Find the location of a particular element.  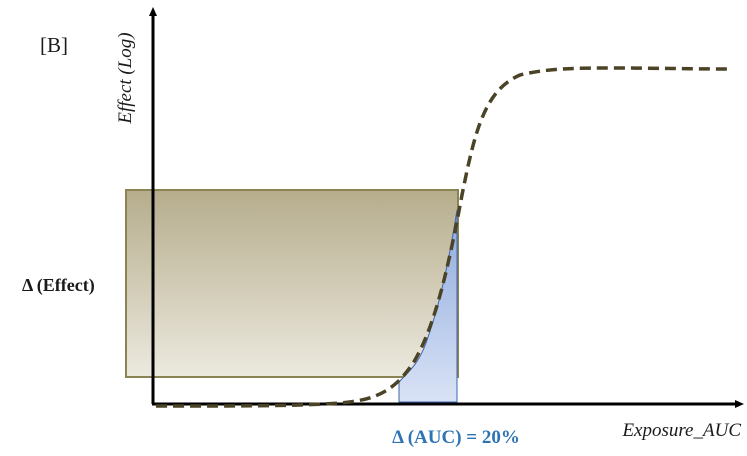

panel-label: [B] is located at coordinates (54, 45).